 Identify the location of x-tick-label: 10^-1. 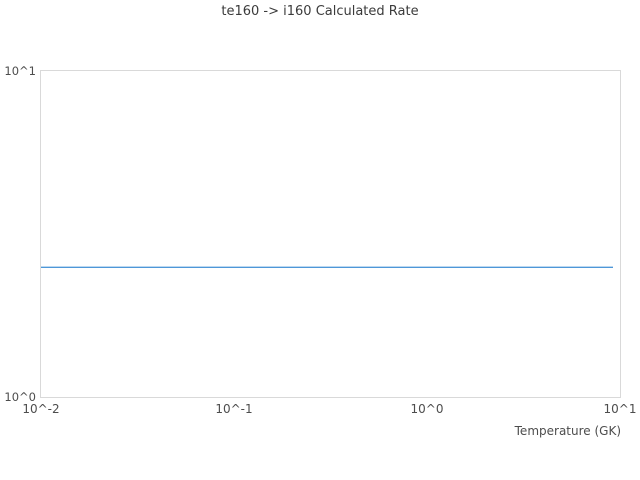
(234, 409).